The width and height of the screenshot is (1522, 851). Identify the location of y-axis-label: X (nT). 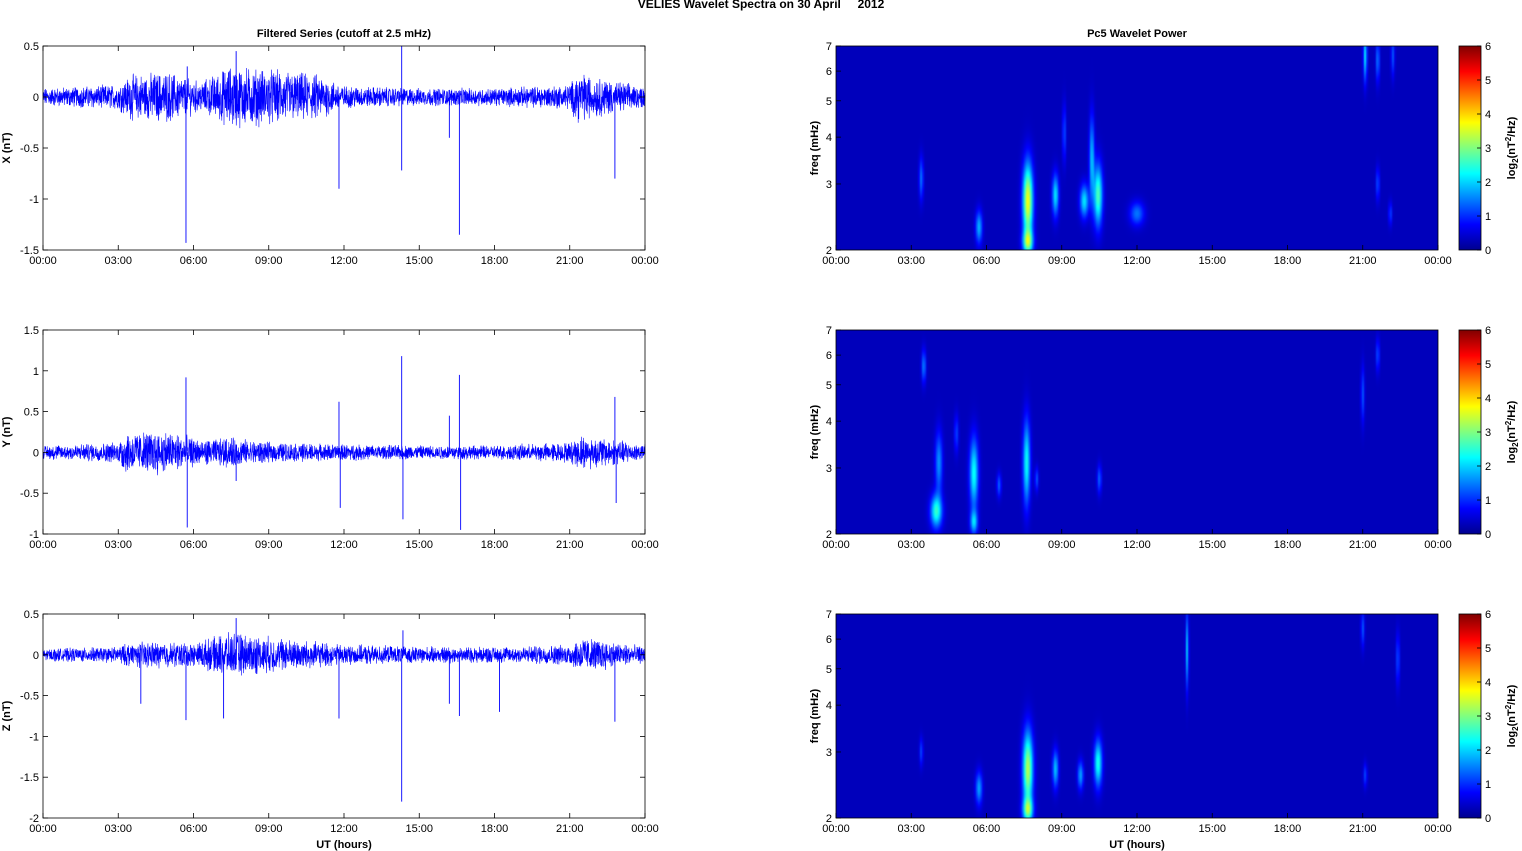
(7, 147).